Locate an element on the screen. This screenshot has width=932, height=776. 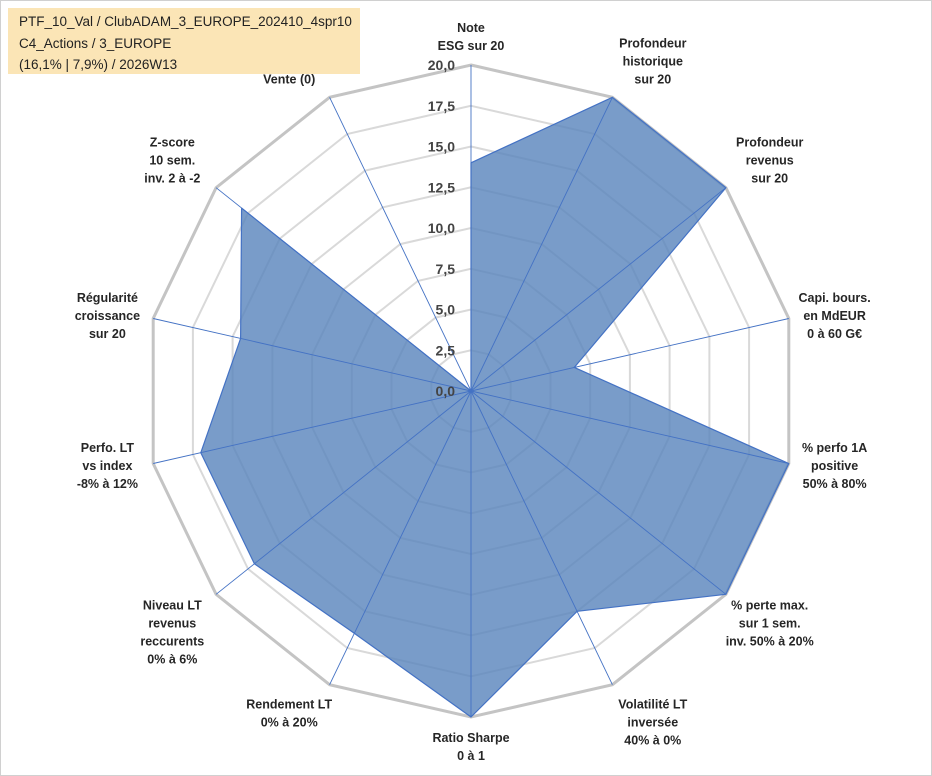
axis-label-line: 0 à 60 G€ is located at coordinates (834, 334).